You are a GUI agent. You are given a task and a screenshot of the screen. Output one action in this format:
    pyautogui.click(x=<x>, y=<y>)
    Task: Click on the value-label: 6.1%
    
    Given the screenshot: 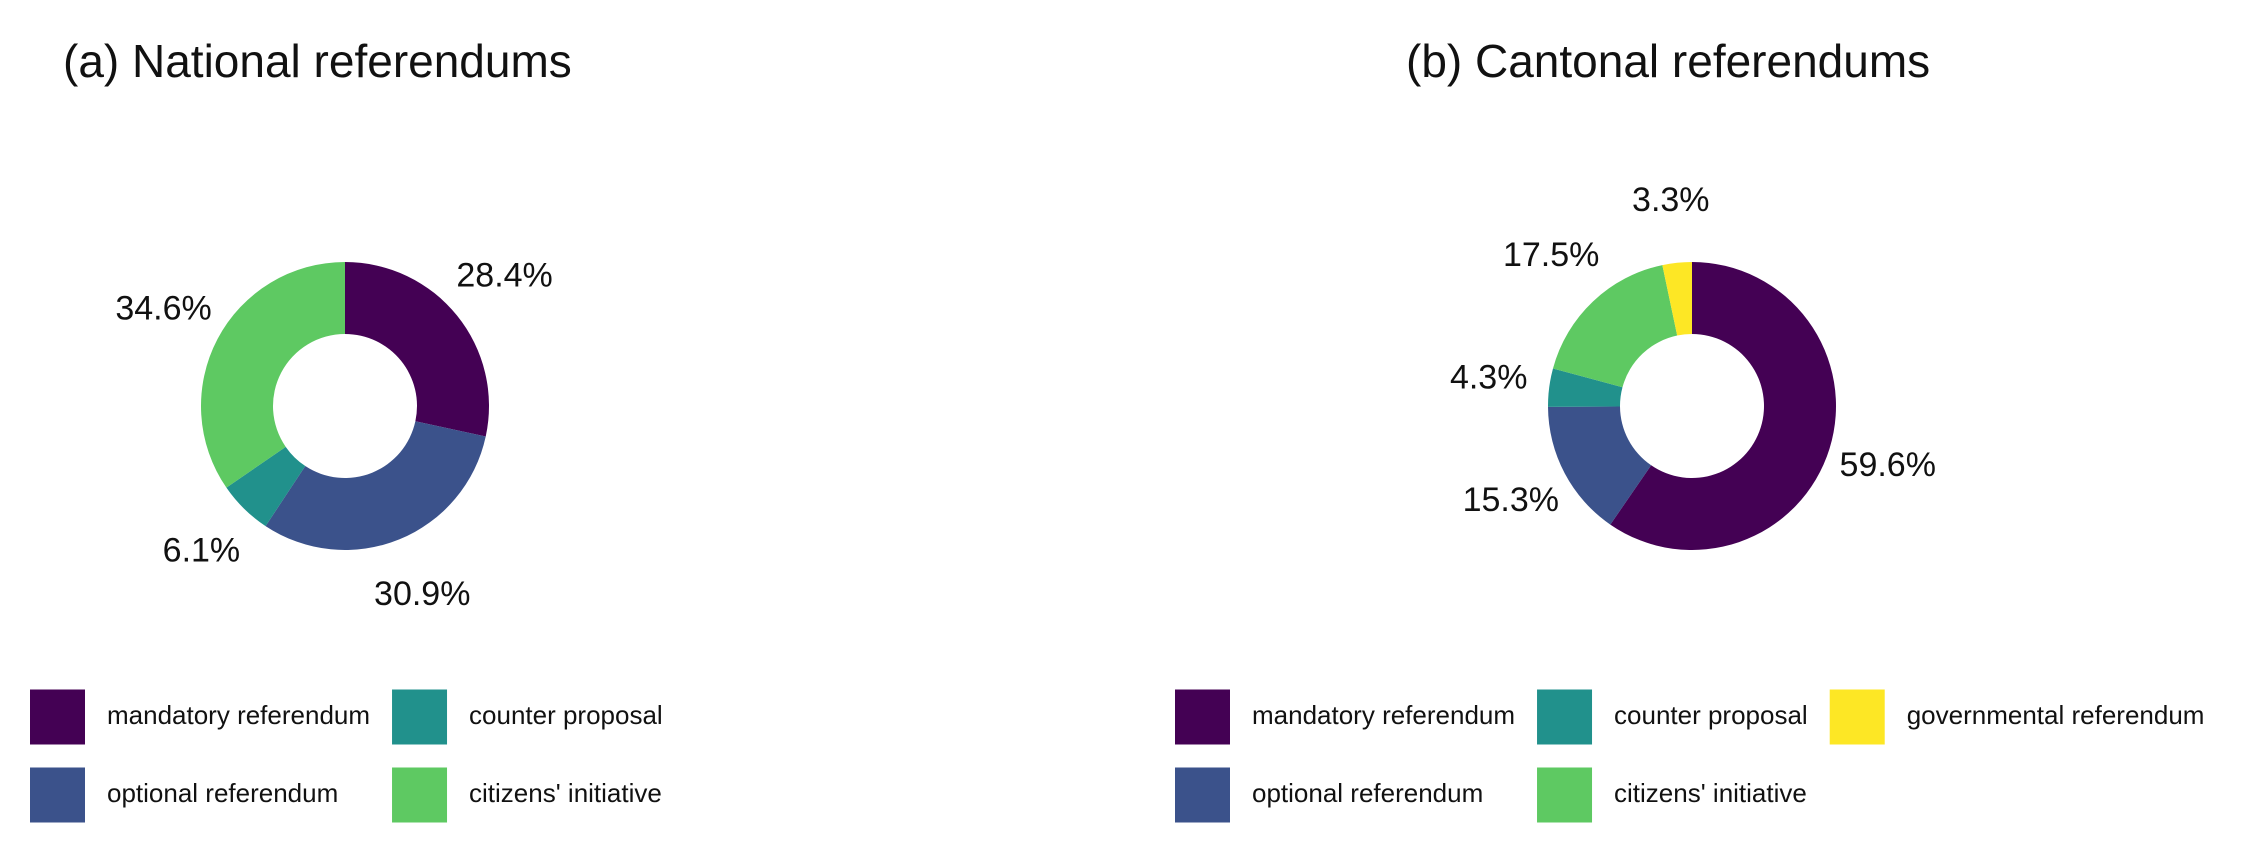 What is the action you would take?
    pyautogui.click(x=202, y=550)
    